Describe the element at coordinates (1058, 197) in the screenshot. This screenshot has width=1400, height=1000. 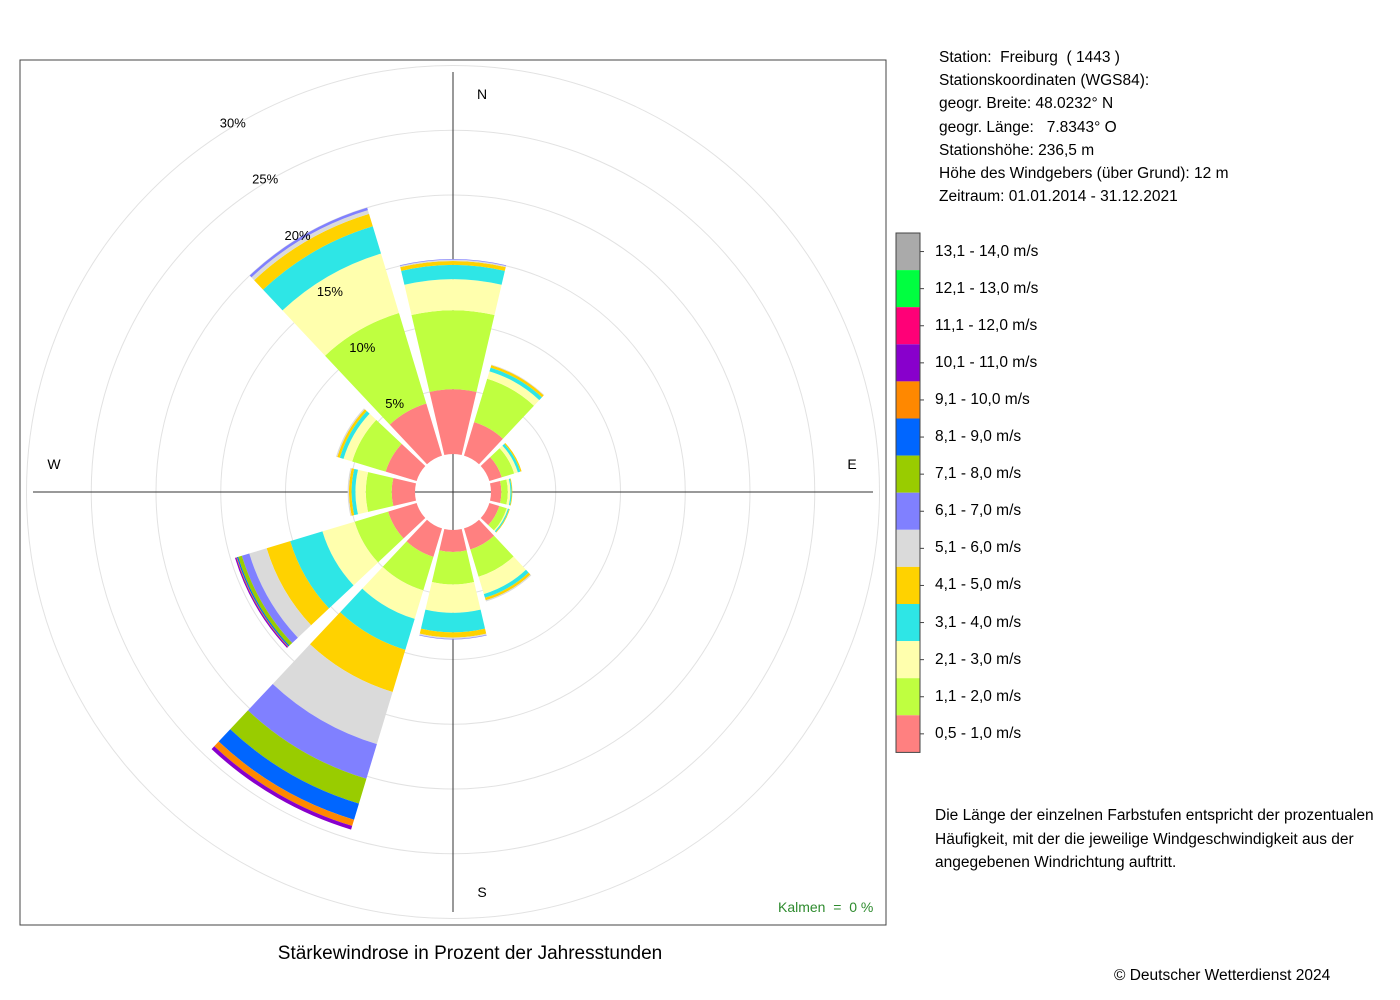
I see `time-period: Zeitraum: 01.01.2014 - 31.12.2021` at that location.